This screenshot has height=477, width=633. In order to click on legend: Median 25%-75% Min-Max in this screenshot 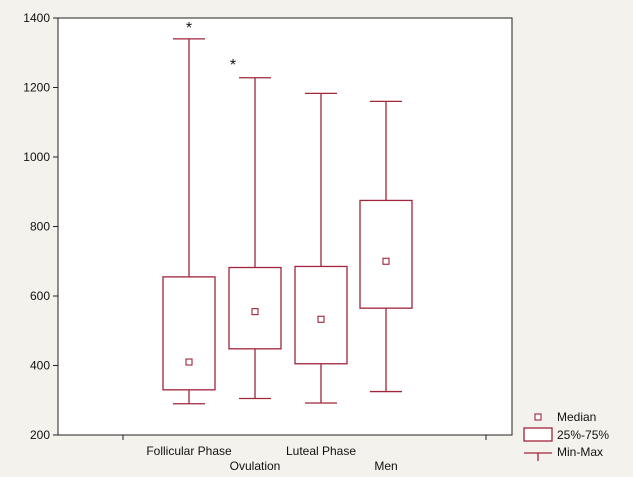, I will do `click(566, 435)`.